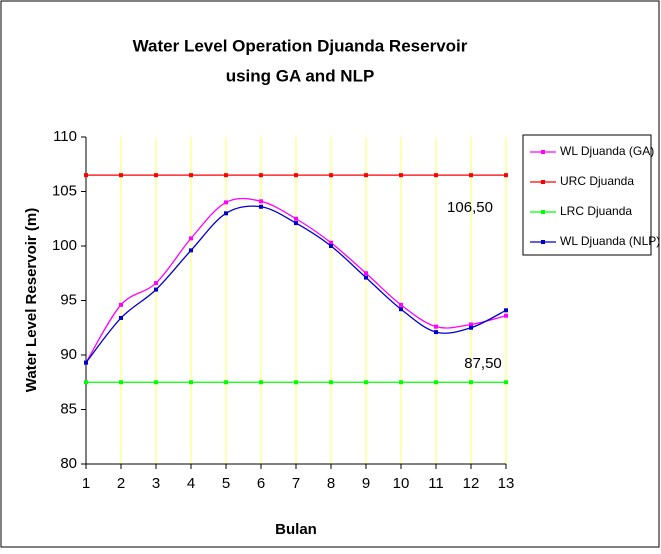 The width and height of the screenshot is (661, 554). What do you see at coordinates (191, 483) in the screenshot?
I see `x-tick-label: 4` at bounding box center [191, 483].